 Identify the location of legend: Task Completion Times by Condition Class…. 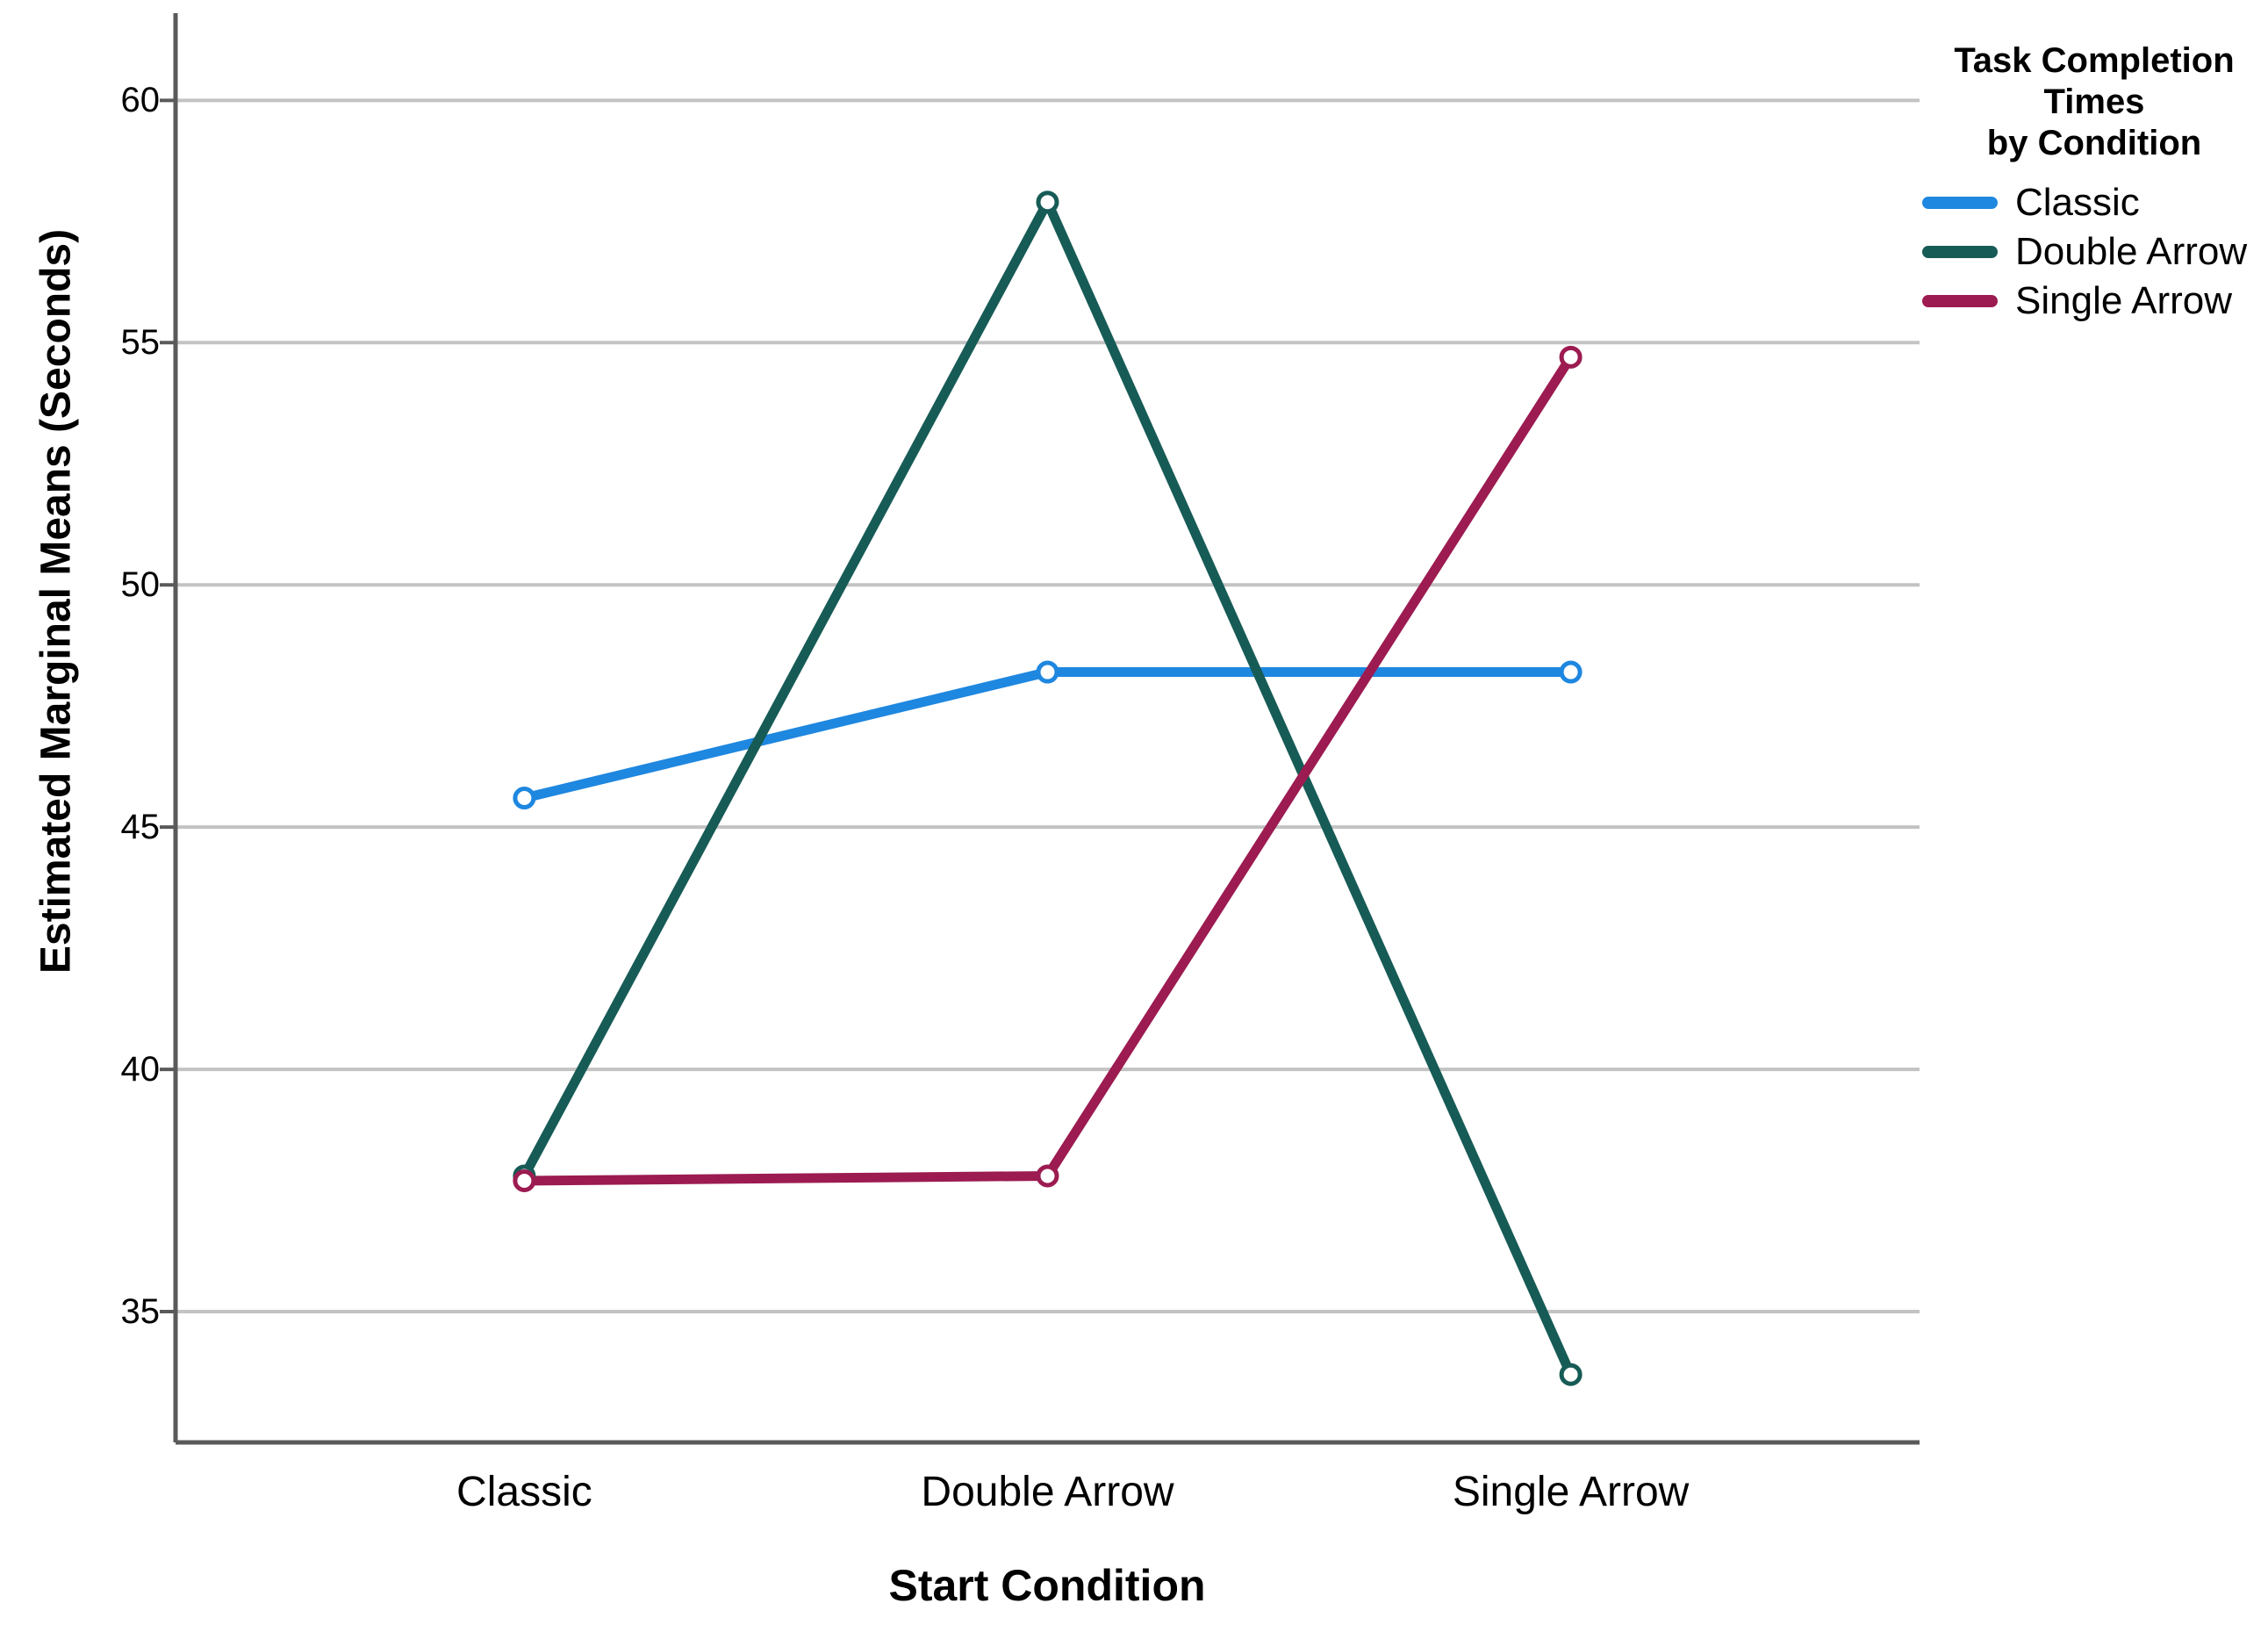
(2094, 183).